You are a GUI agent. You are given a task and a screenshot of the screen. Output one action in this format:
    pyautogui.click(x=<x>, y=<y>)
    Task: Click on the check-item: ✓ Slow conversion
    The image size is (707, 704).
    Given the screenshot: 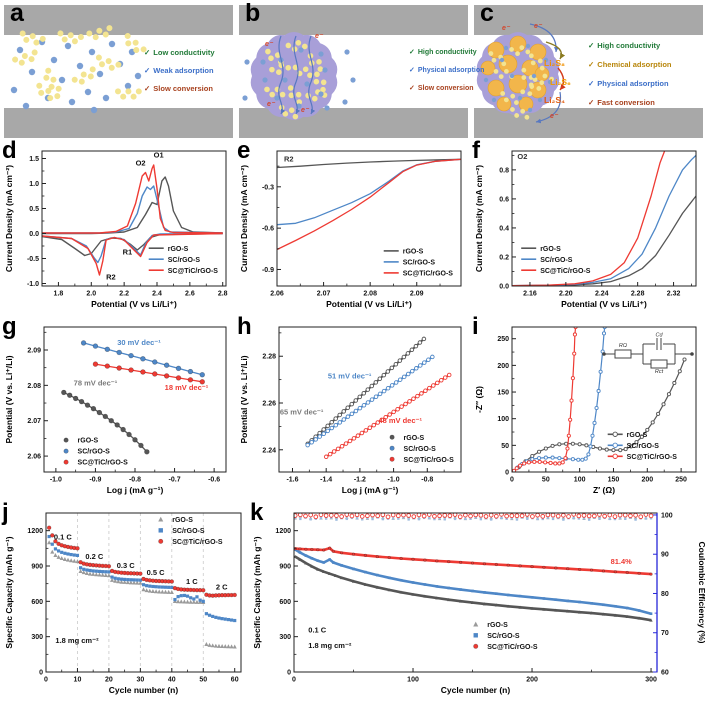 What is the action you would take?
    pyautogui.click(x=179, y=89)
    